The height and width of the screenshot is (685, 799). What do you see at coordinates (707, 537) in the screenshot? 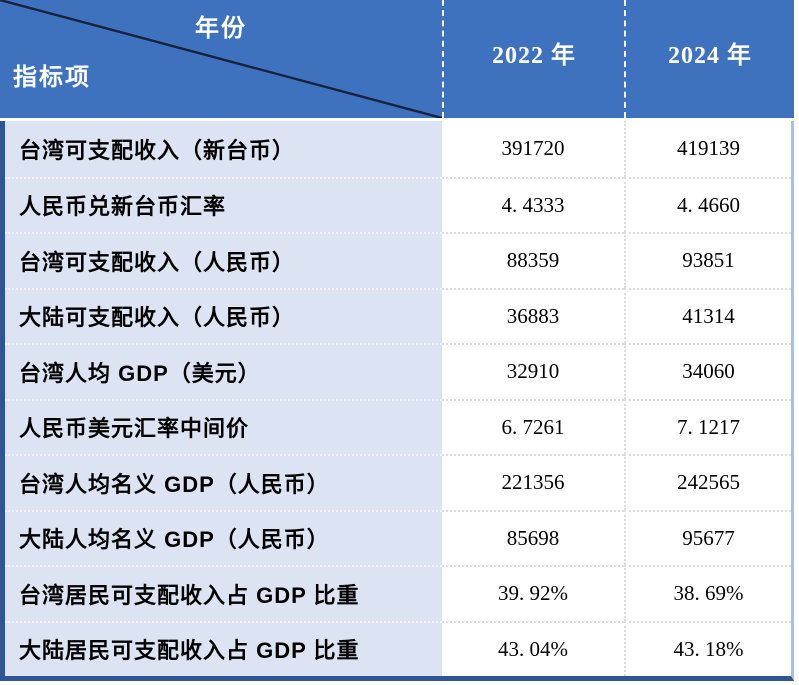
I see `value-2024-cell: 95677` at bounding box center [707, 537].